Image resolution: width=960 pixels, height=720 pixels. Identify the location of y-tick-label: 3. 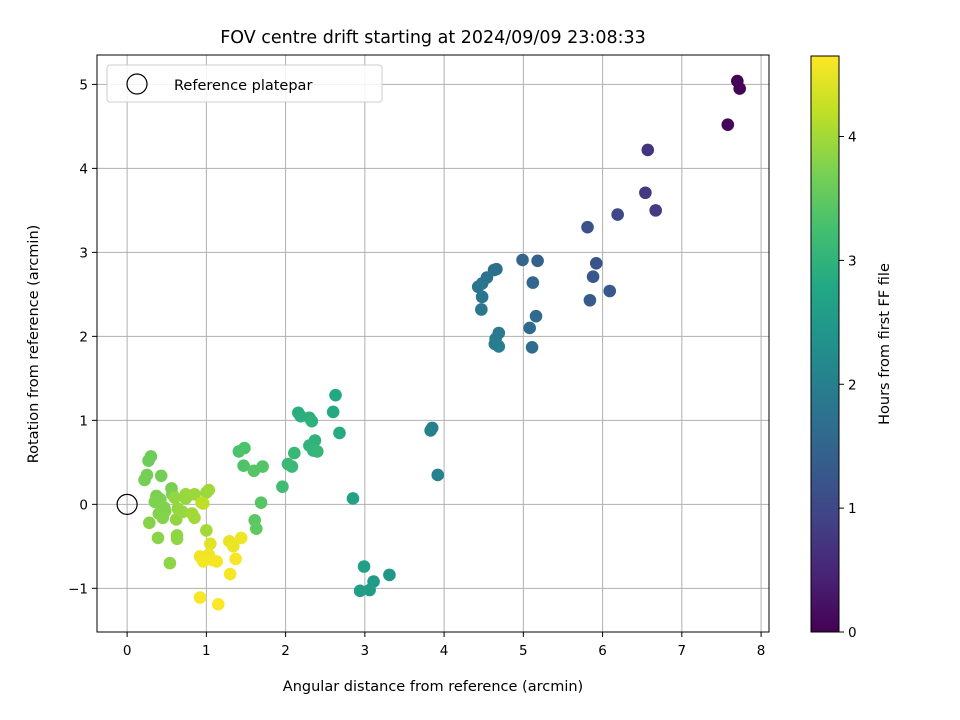
(83, 253).